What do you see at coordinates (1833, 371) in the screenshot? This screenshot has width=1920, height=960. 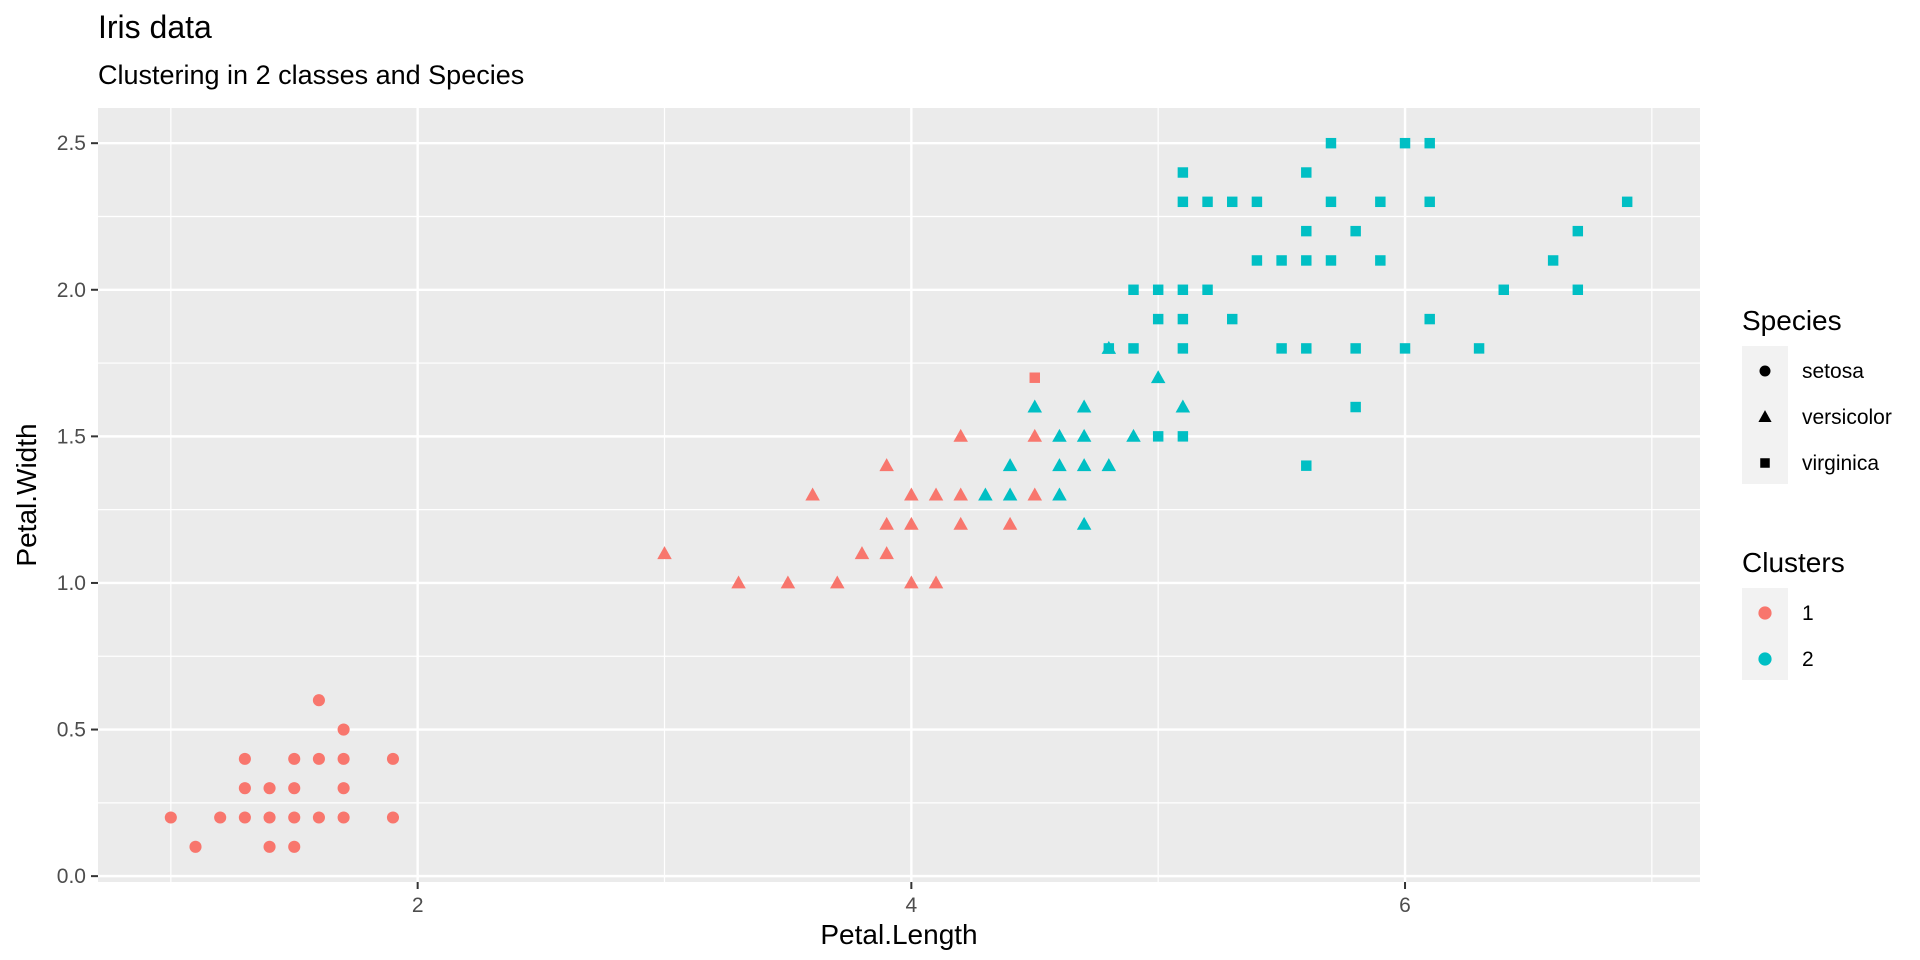 I see `legend-label: setosa` at bounding box center [1833, 371].